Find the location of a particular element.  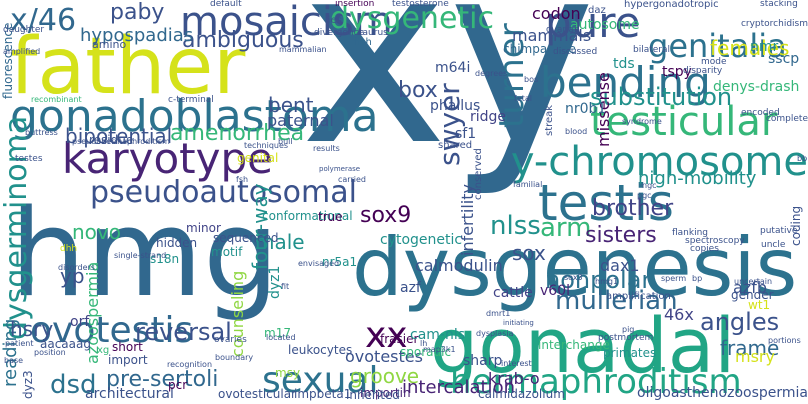

word-sox: sox is located at coordinates (529, 253).